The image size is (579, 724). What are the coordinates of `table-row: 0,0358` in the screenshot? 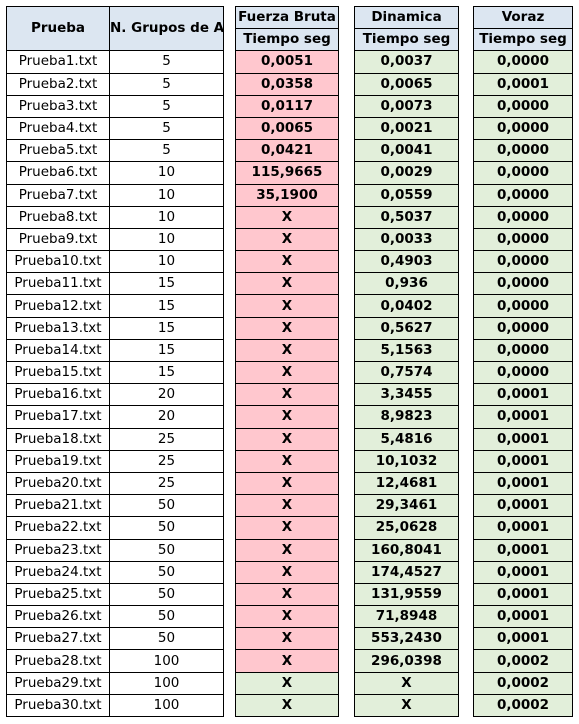 It's located at (287, 84).